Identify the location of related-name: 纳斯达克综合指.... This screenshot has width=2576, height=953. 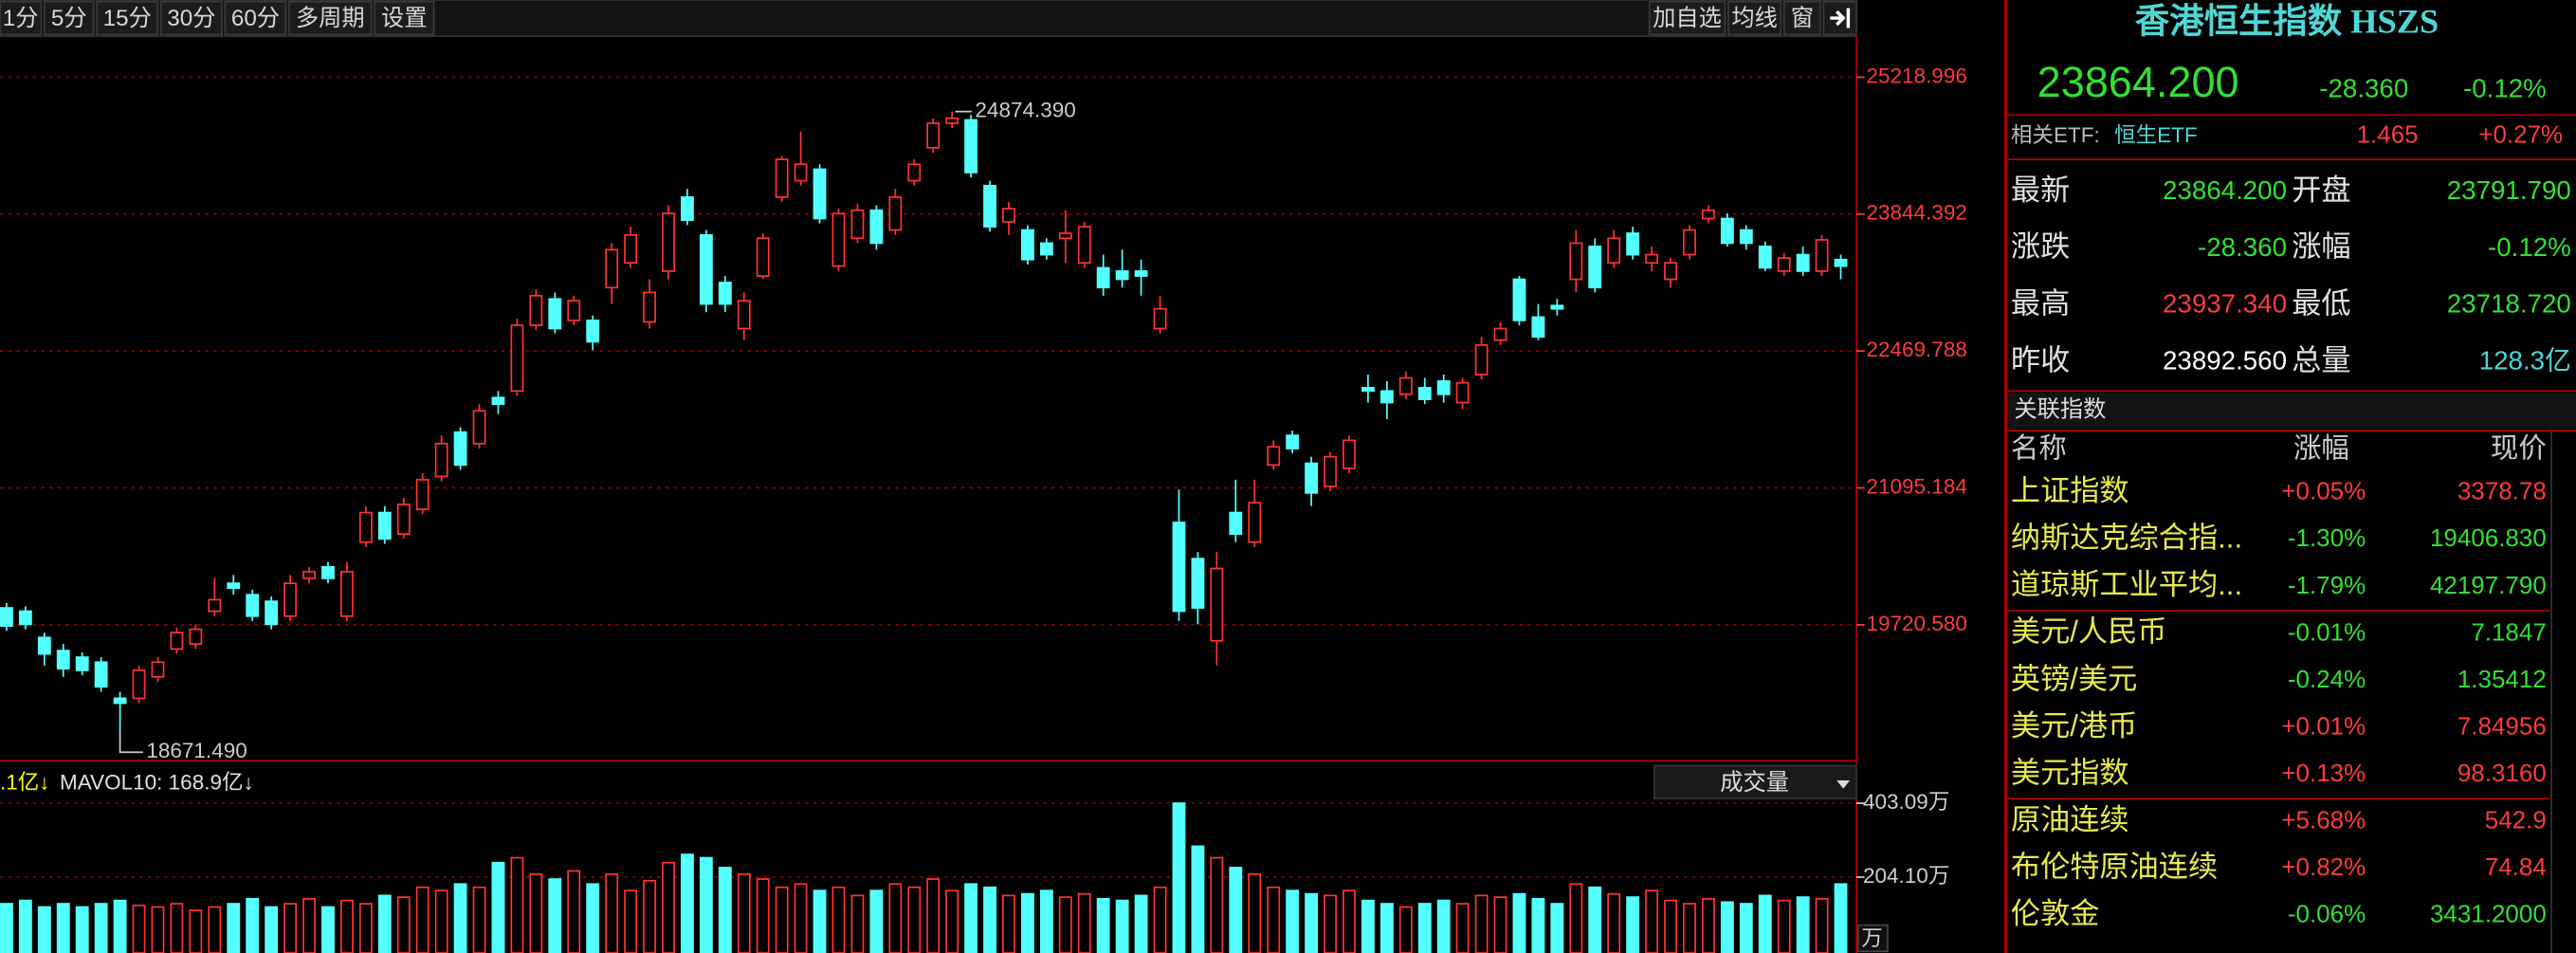
(2126, 538).